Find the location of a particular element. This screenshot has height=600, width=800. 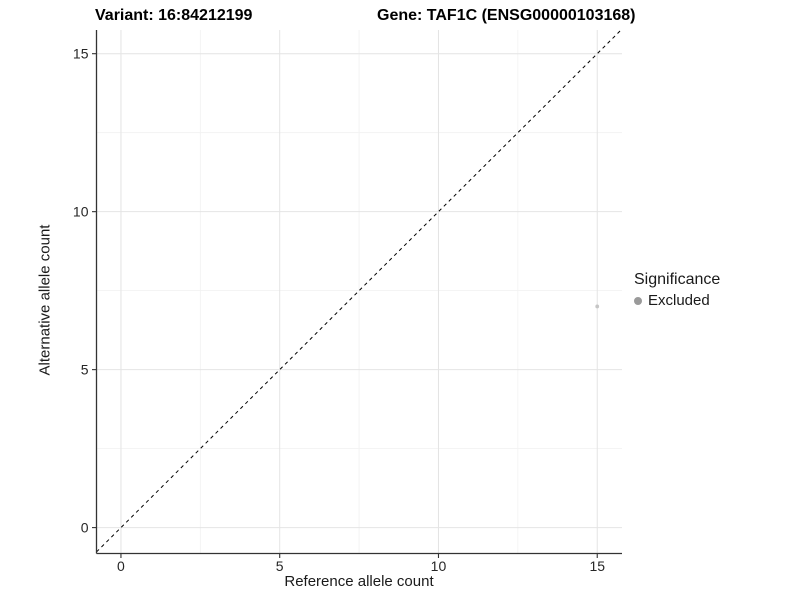

x-tick-label: 10 is located at coordinates (439, 566).